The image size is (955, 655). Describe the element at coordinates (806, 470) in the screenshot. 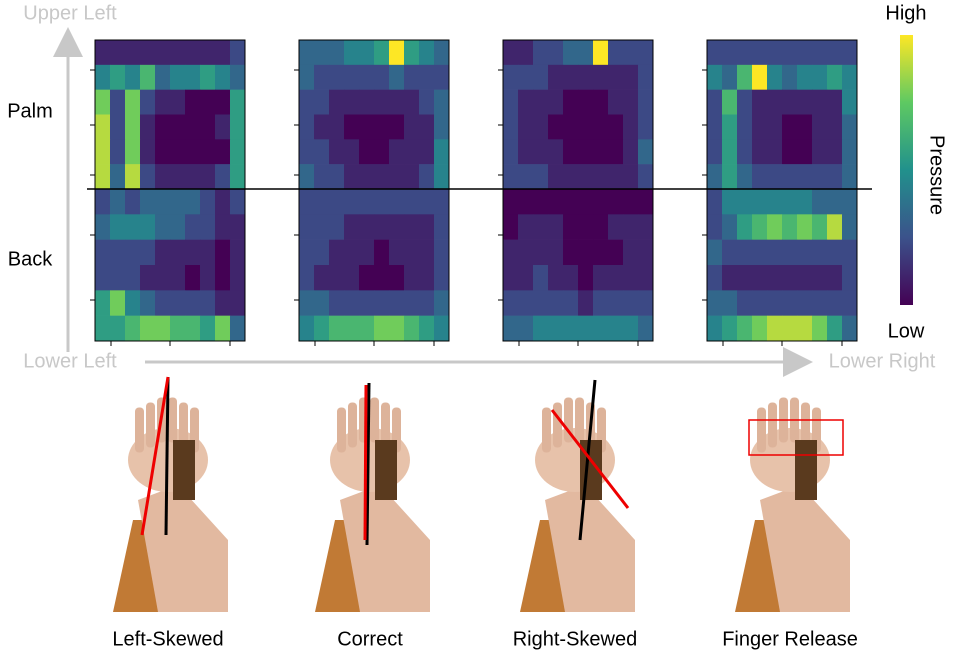

I see `glove` at that location.